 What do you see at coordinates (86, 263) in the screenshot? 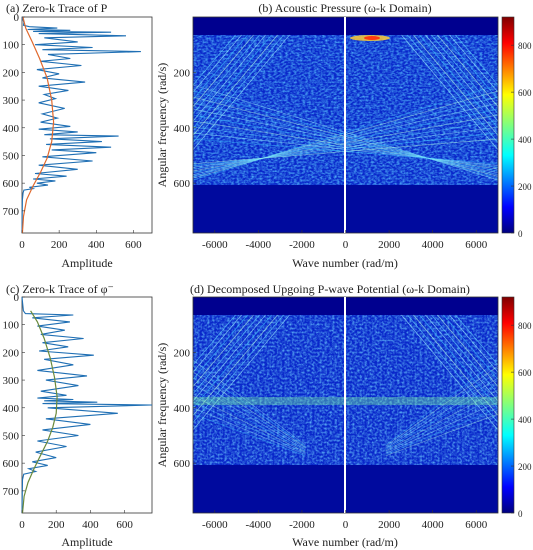
I see `panel-a-xlabel: Amplitude` at bounding box center [86, 263].